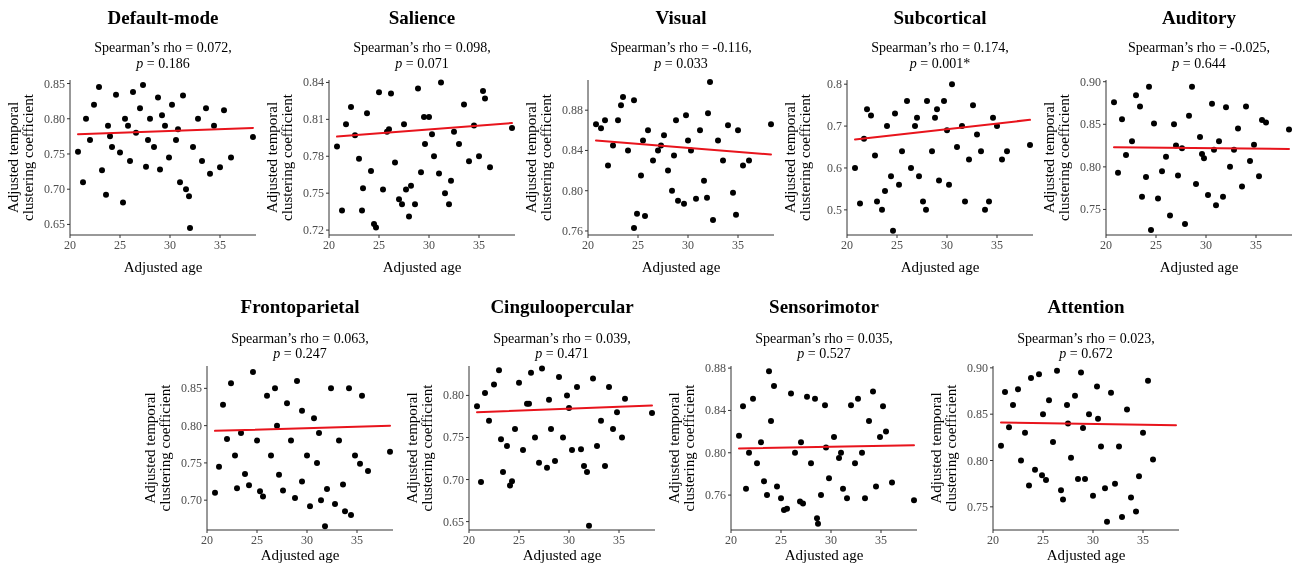 This screenshot has height=565, width=1303. I want to click on y-tick-label: 0.70, so click(453, 479).